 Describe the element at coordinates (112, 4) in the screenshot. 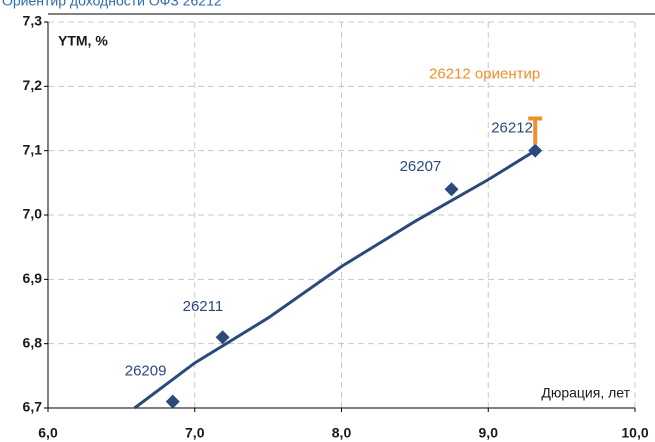

I see `chart-title: Ориентир доходности ОФЗ 26212` at that location.